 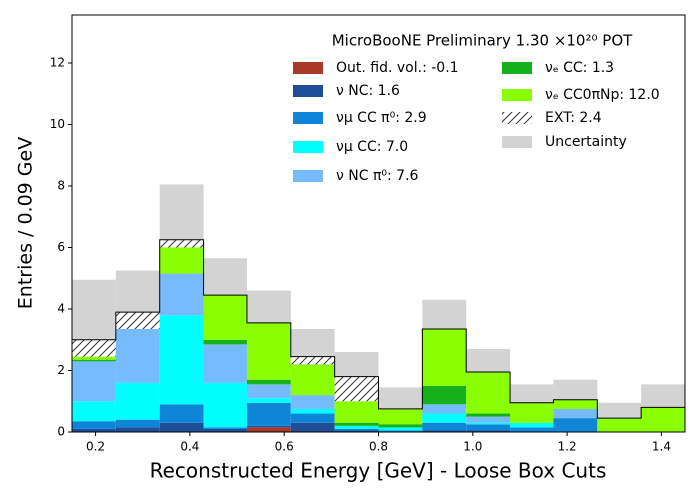 I want to click on x-tick-label: 1.2, so click(x=567, y=447).